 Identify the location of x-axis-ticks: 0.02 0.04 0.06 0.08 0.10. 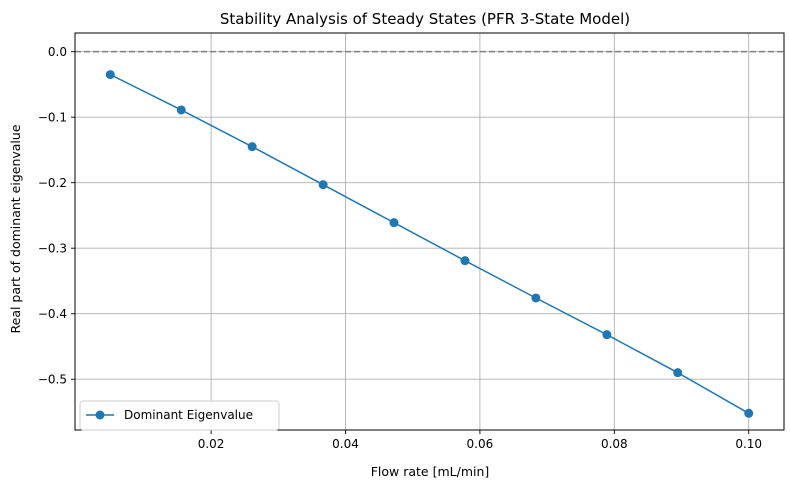
(480, 440).